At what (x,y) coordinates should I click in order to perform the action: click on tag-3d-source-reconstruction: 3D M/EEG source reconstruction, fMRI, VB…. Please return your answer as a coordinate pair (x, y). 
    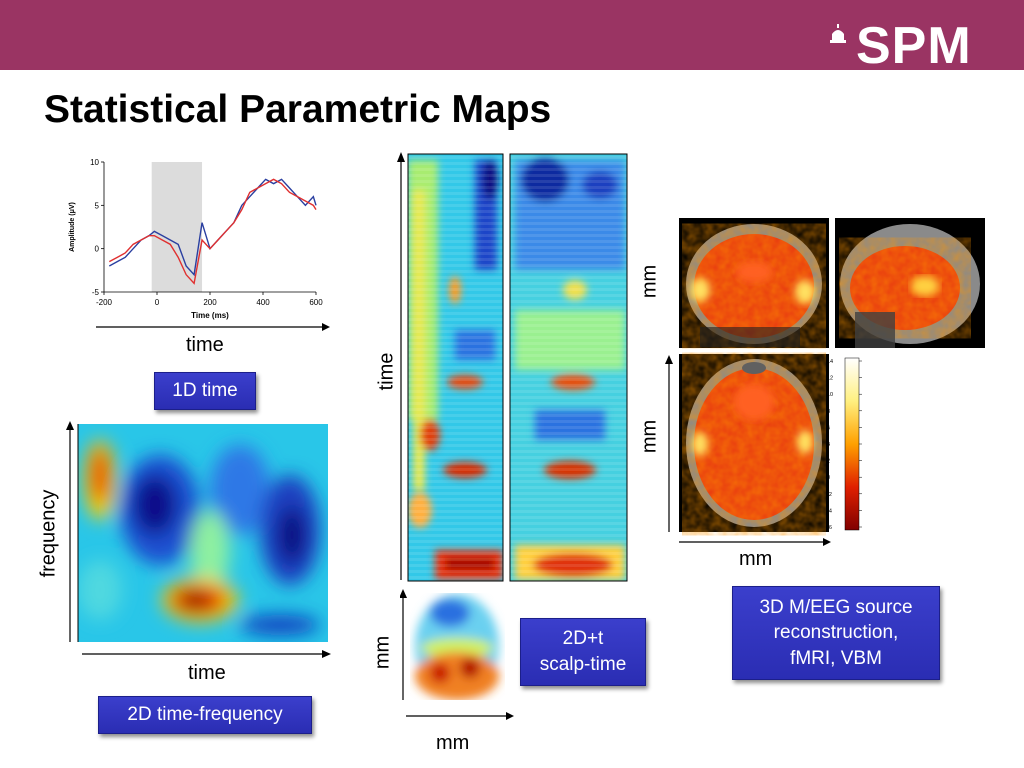
    Looking at the image, I should click on (836, 633).